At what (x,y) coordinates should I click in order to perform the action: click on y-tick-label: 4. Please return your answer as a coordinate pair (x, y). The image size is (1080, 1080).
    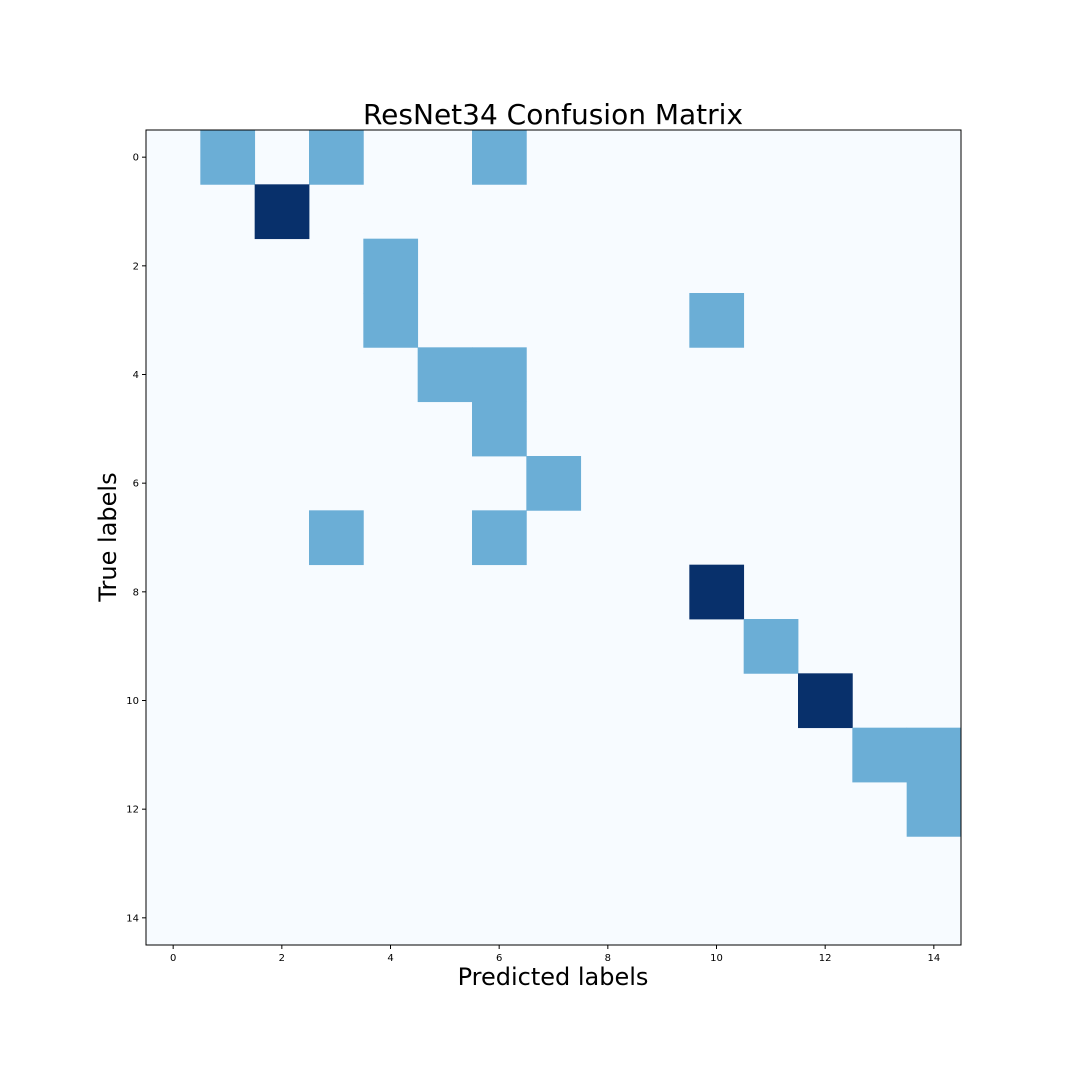
    Looking at the image, I should click on (136, 375).